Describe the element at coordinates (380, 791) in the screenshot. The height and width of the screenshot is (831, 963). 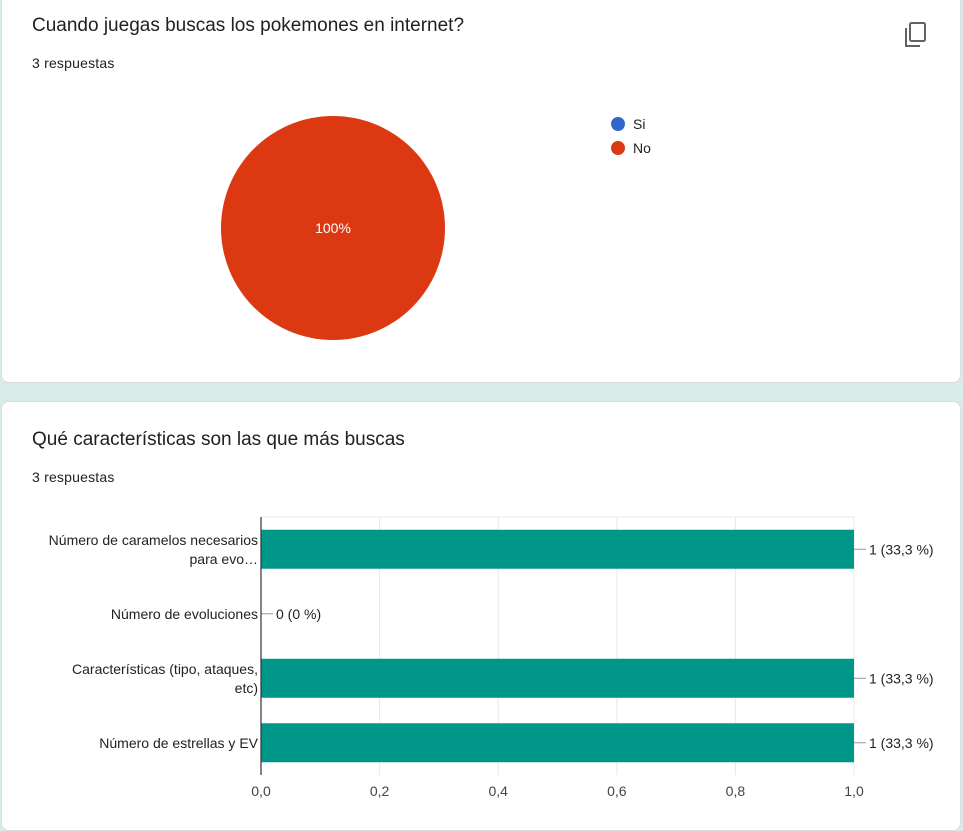
I see `x-tick-label: 0,2` at that location.